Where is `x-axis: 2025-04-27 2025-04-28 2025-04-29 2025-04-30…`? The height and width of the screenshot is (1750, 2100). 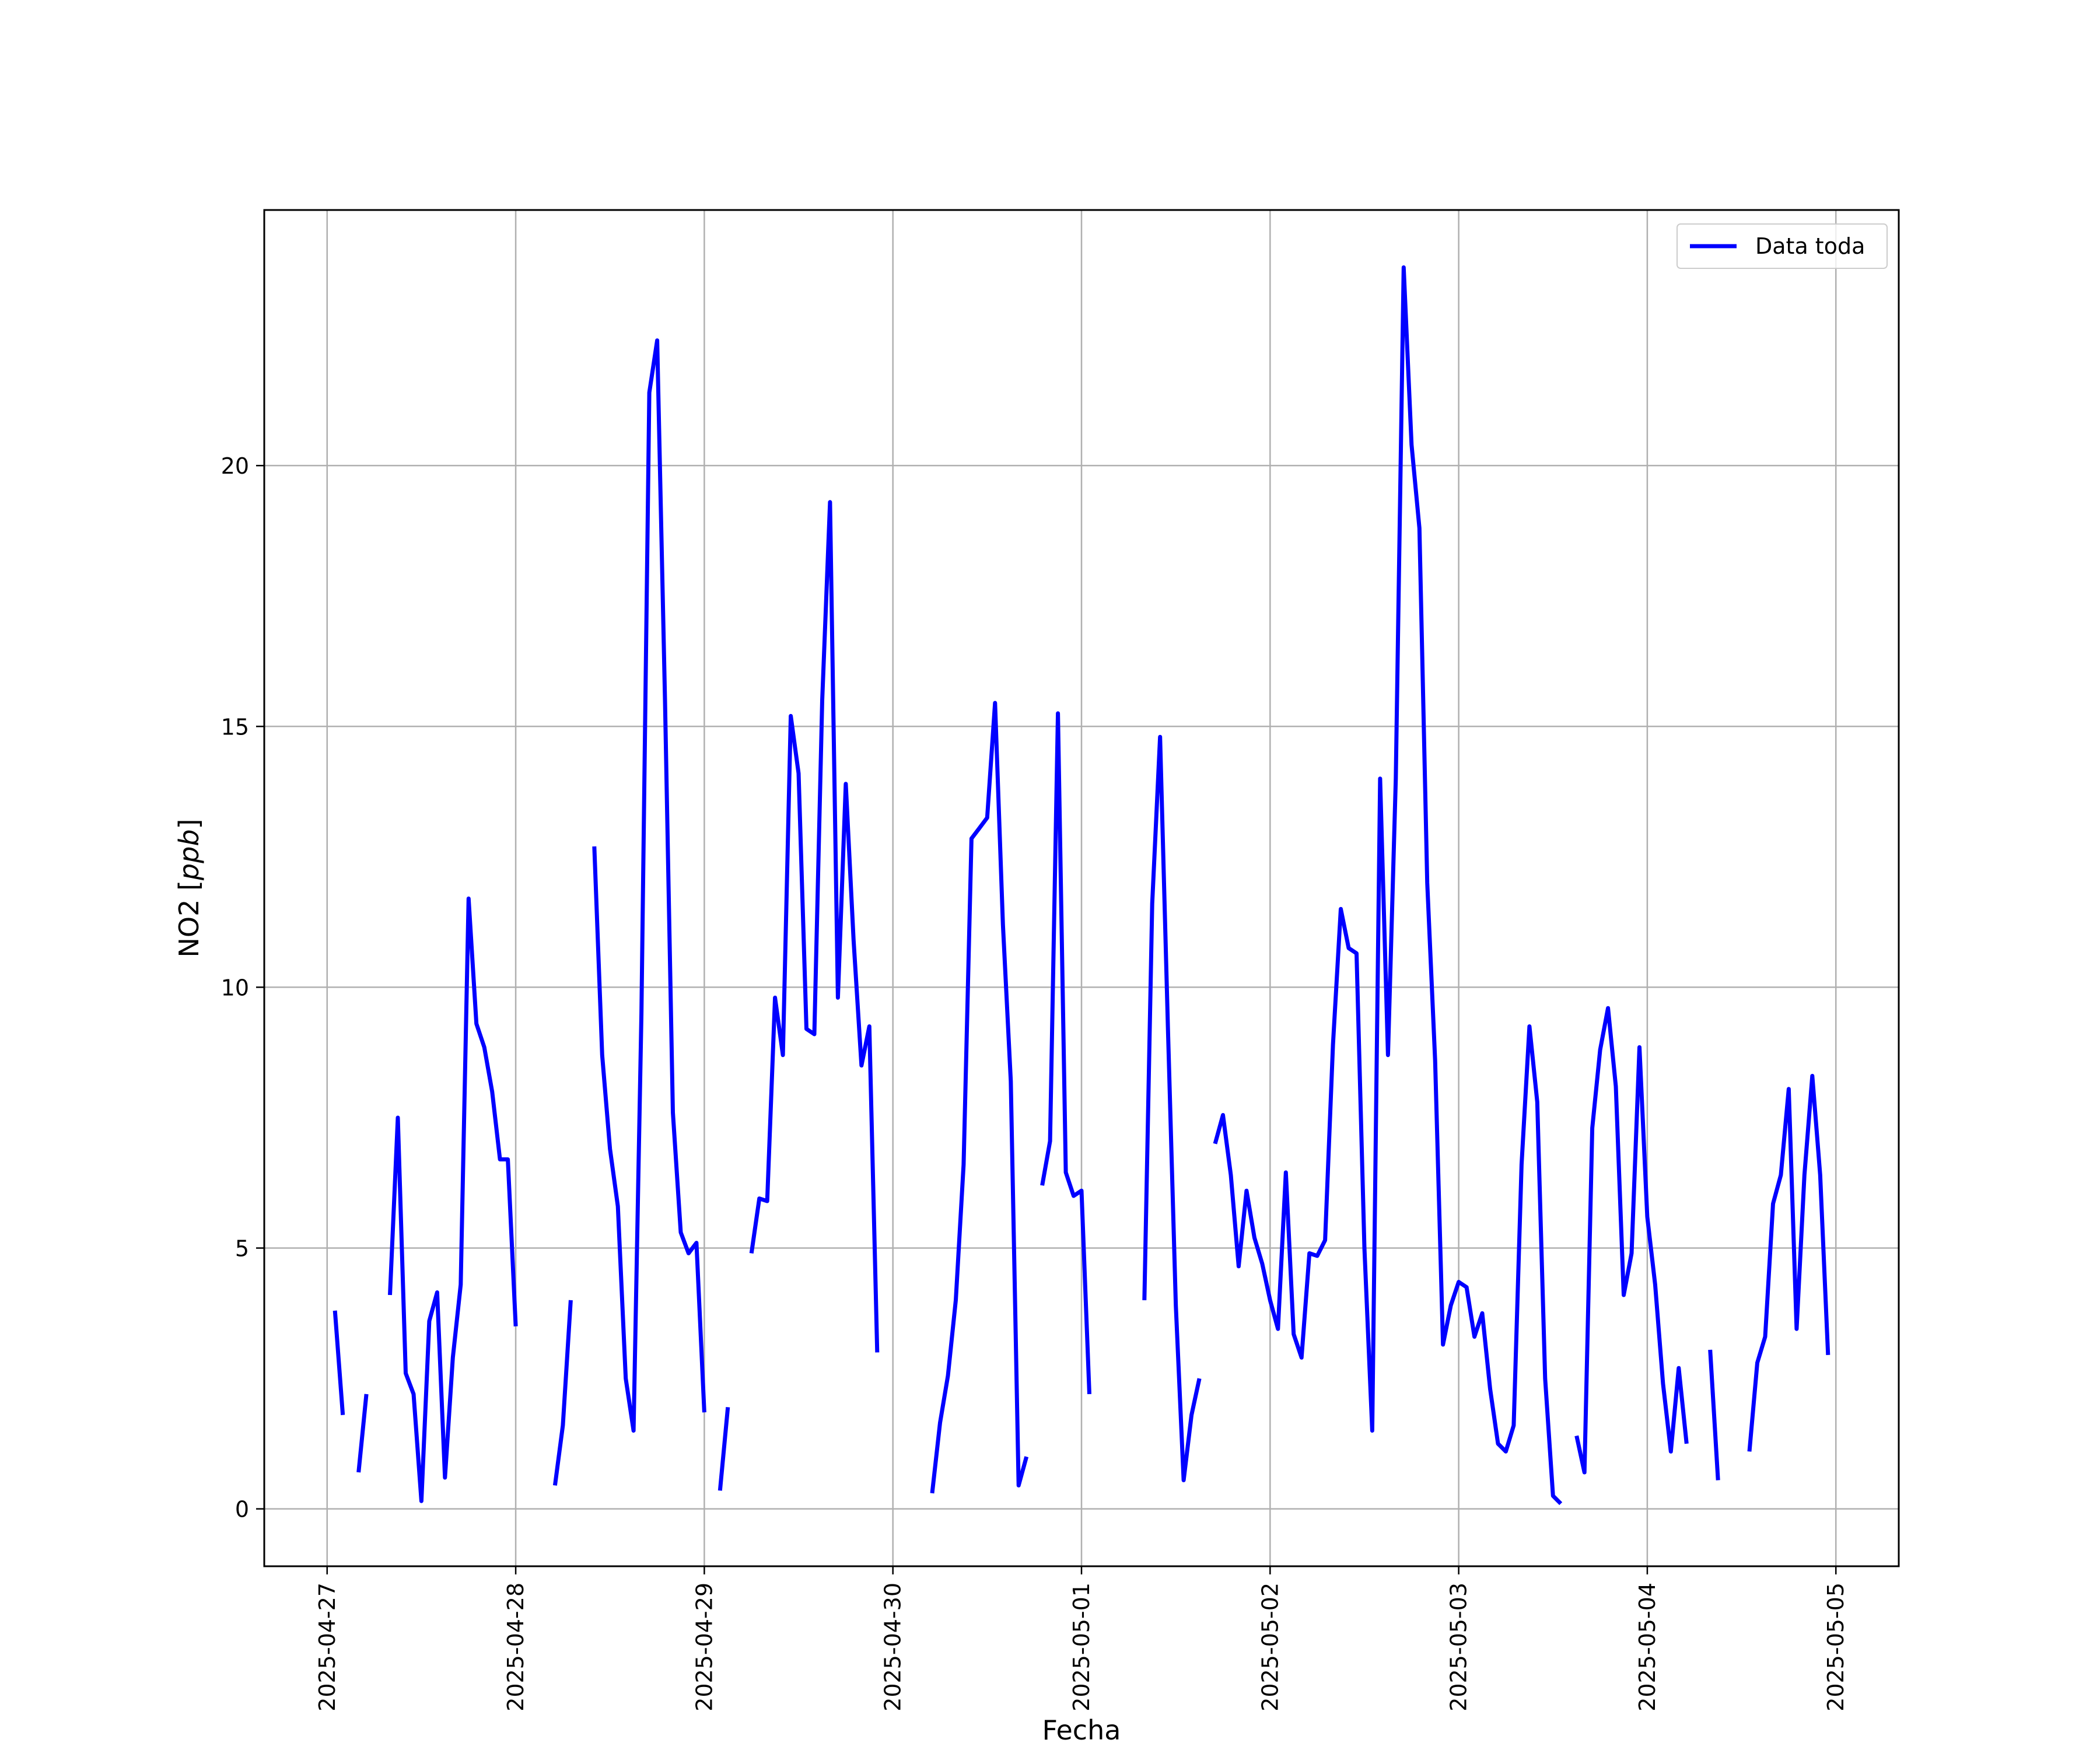
x-axis: 2025-04-27 2025-04-28 2025-04-29 2025-04-30… is located at coordinates (1081, 1639).